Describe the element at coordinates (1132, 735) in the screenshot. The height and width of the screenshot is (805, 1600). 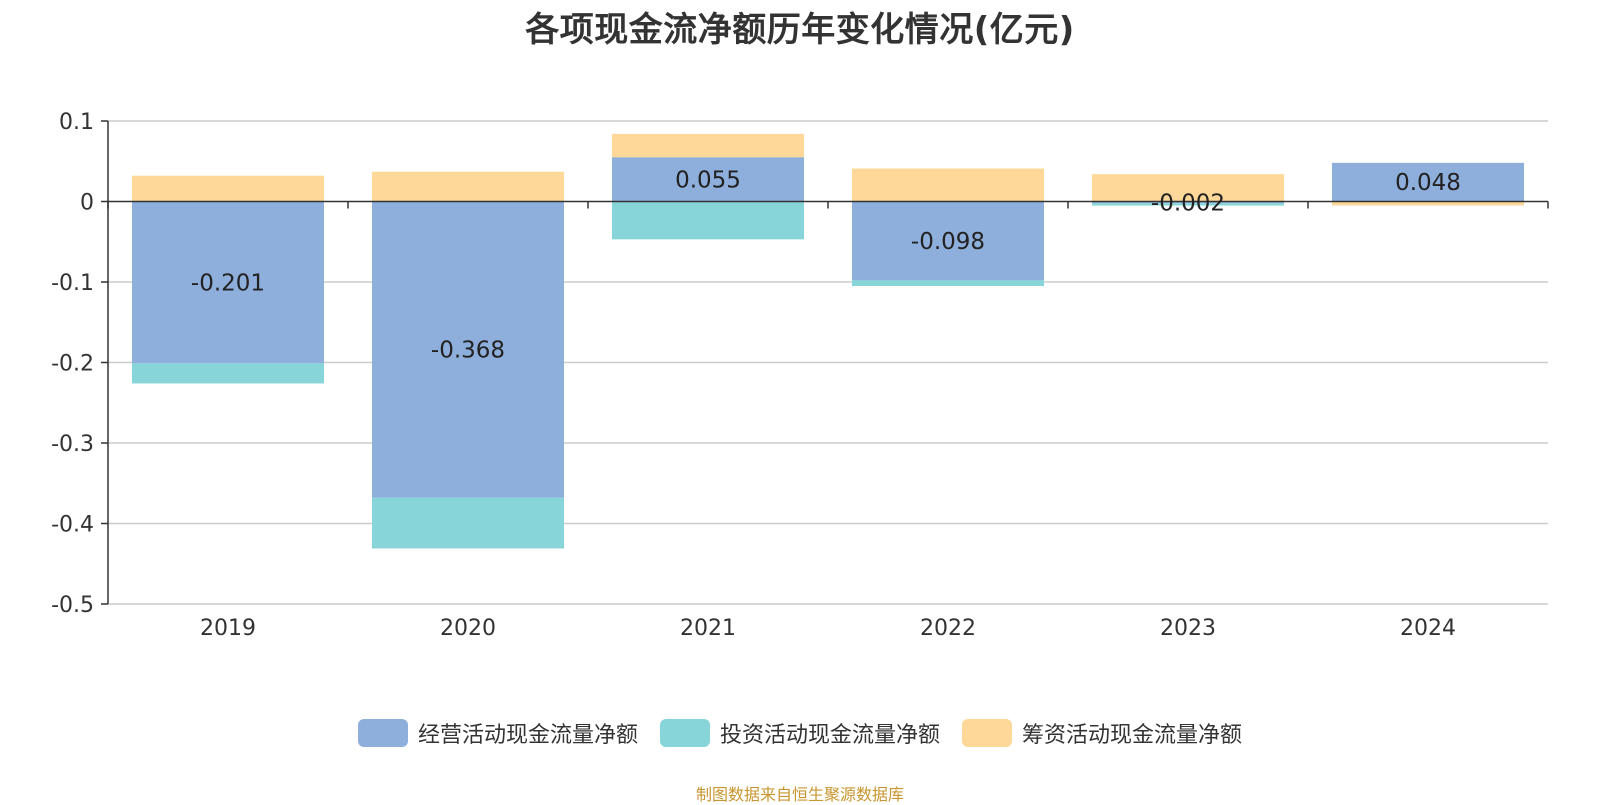
I see `legend-label-financing: 筹资活动现金流量净额` at that location.